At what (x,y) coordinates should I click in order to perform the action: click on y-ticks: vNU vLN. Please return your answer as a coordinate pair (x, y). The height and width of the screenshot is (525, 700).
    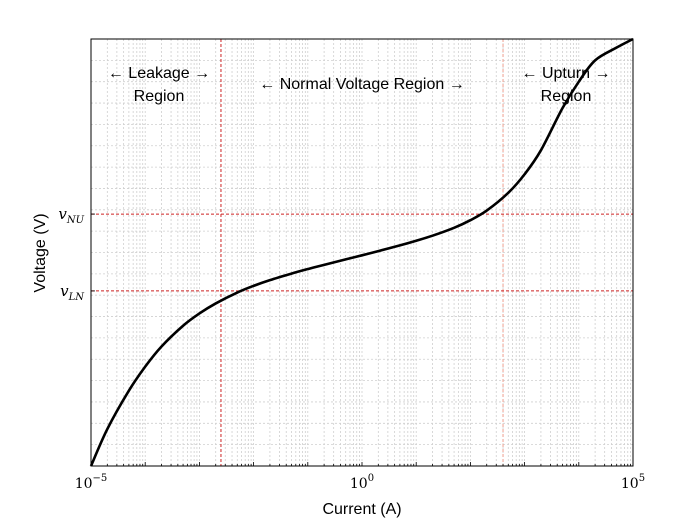
    Looking at the image, I should click on (76, 254).